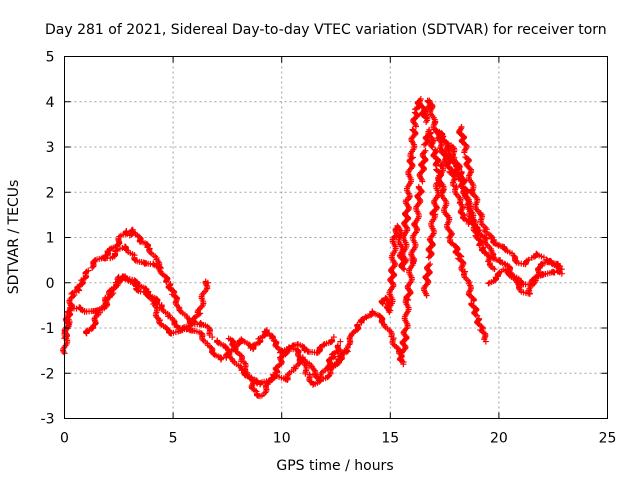 The height and width of the screenshot is (480, 640). I want to click on x-axis-label: GPS time / hours, so click(334, 466).